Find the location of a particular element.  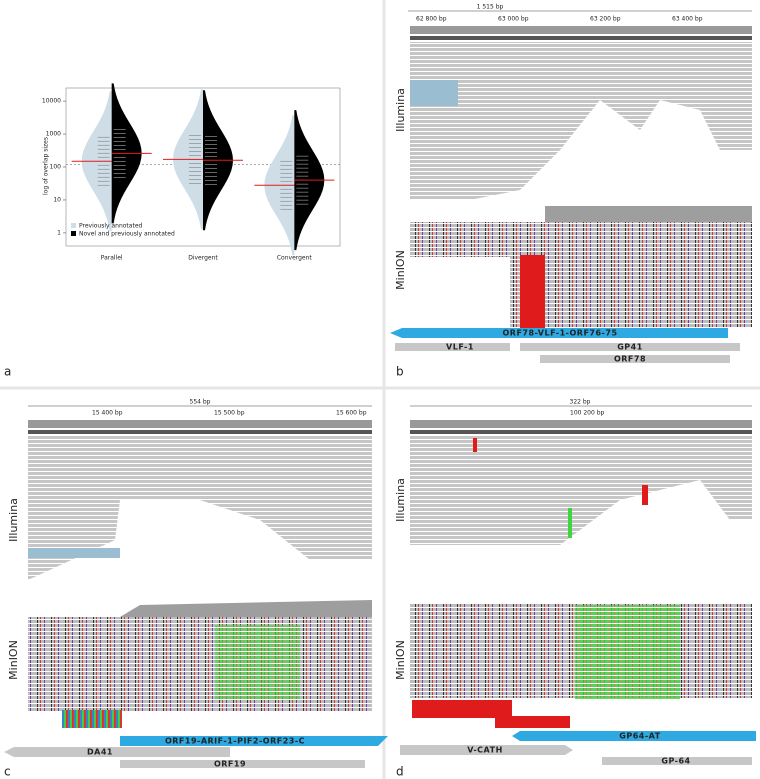

panel-label: b is located at coordinates (400, 372).